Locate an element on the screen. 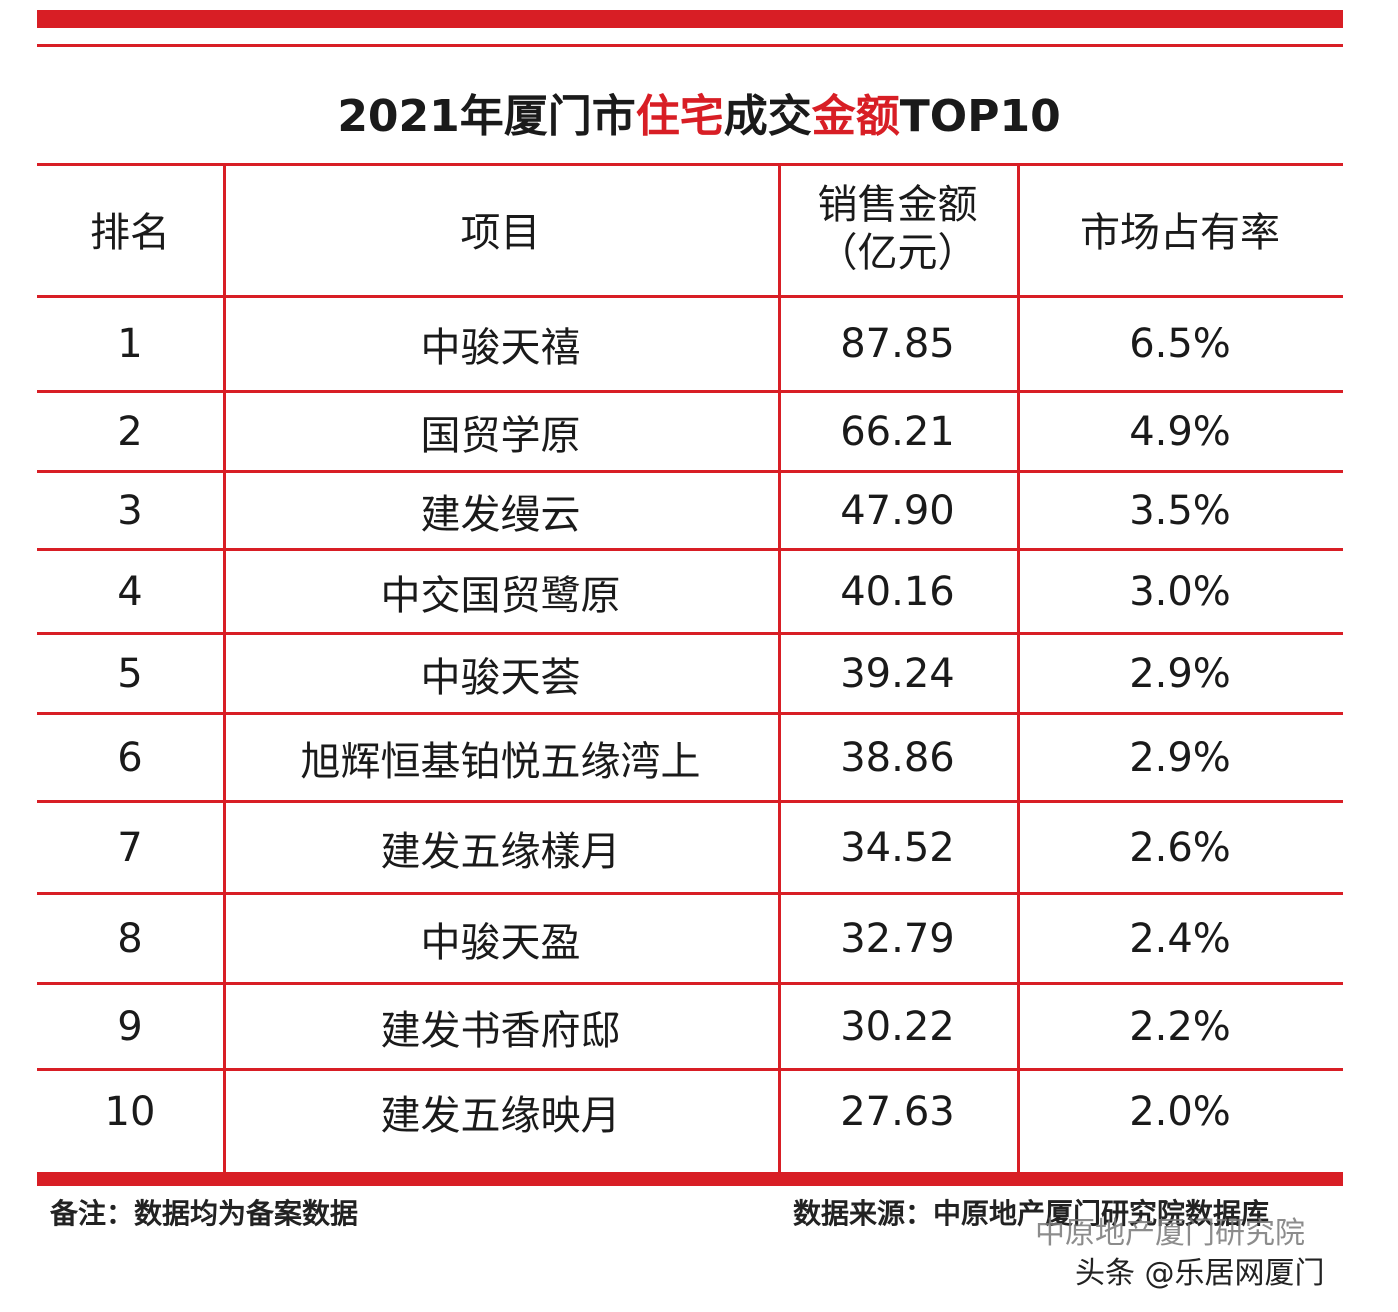 This screenshot has width=1398, height=1312. bottom-bar is located at coordinates (690, 1179).